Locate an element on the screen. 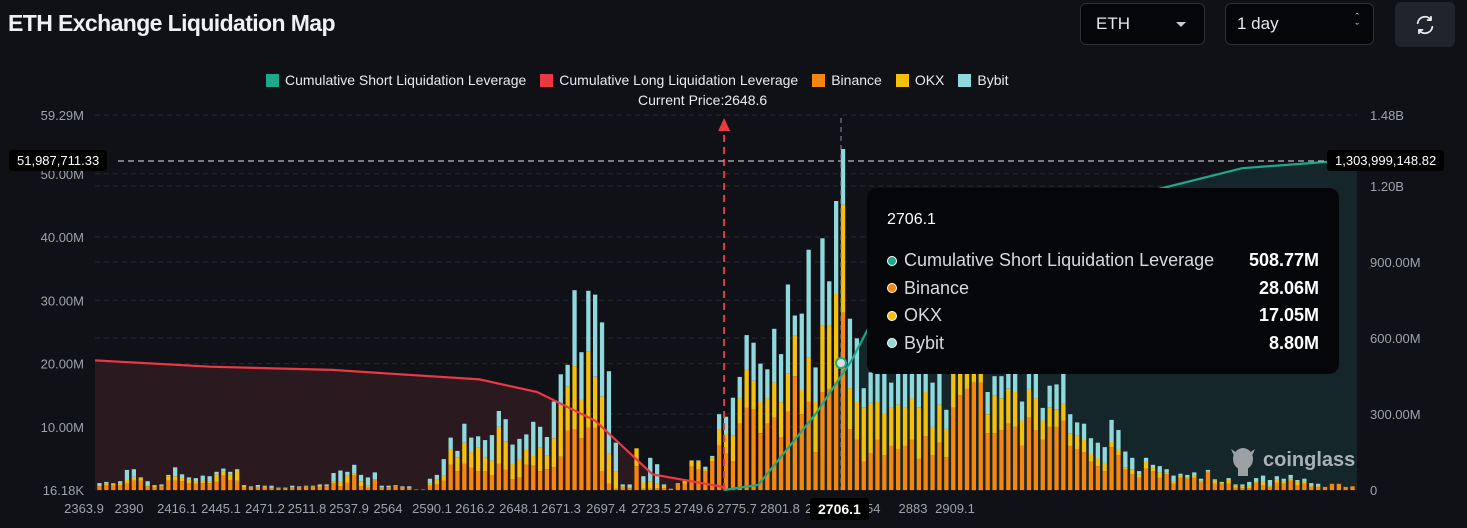 The height and width of the screenshot is (528, 1467). legend-item: Cumulative Short Liquidation Leverage is located at coordinates (396, 80).